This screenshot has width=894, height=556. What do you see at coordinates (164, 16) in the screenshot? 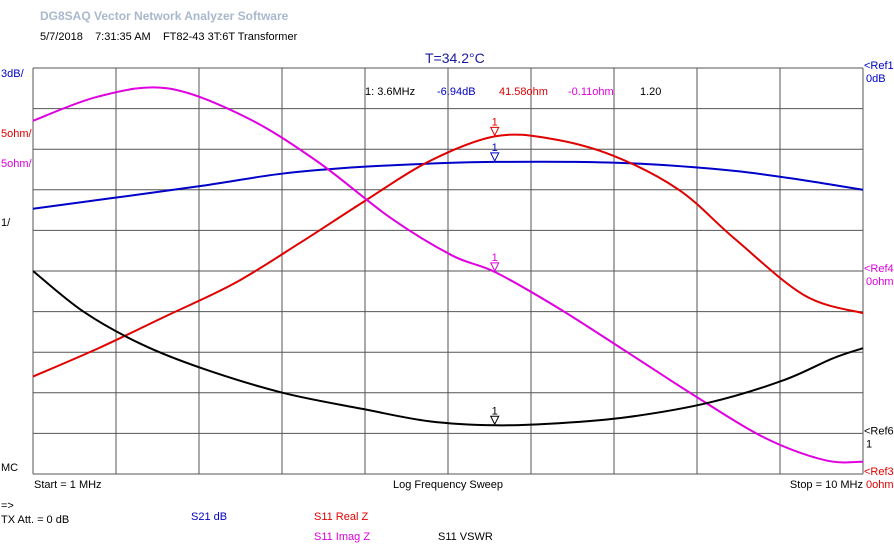
I see `app-title: DG8SAQ Vector Network Analyzer Software` at bounding box center [164, 16].